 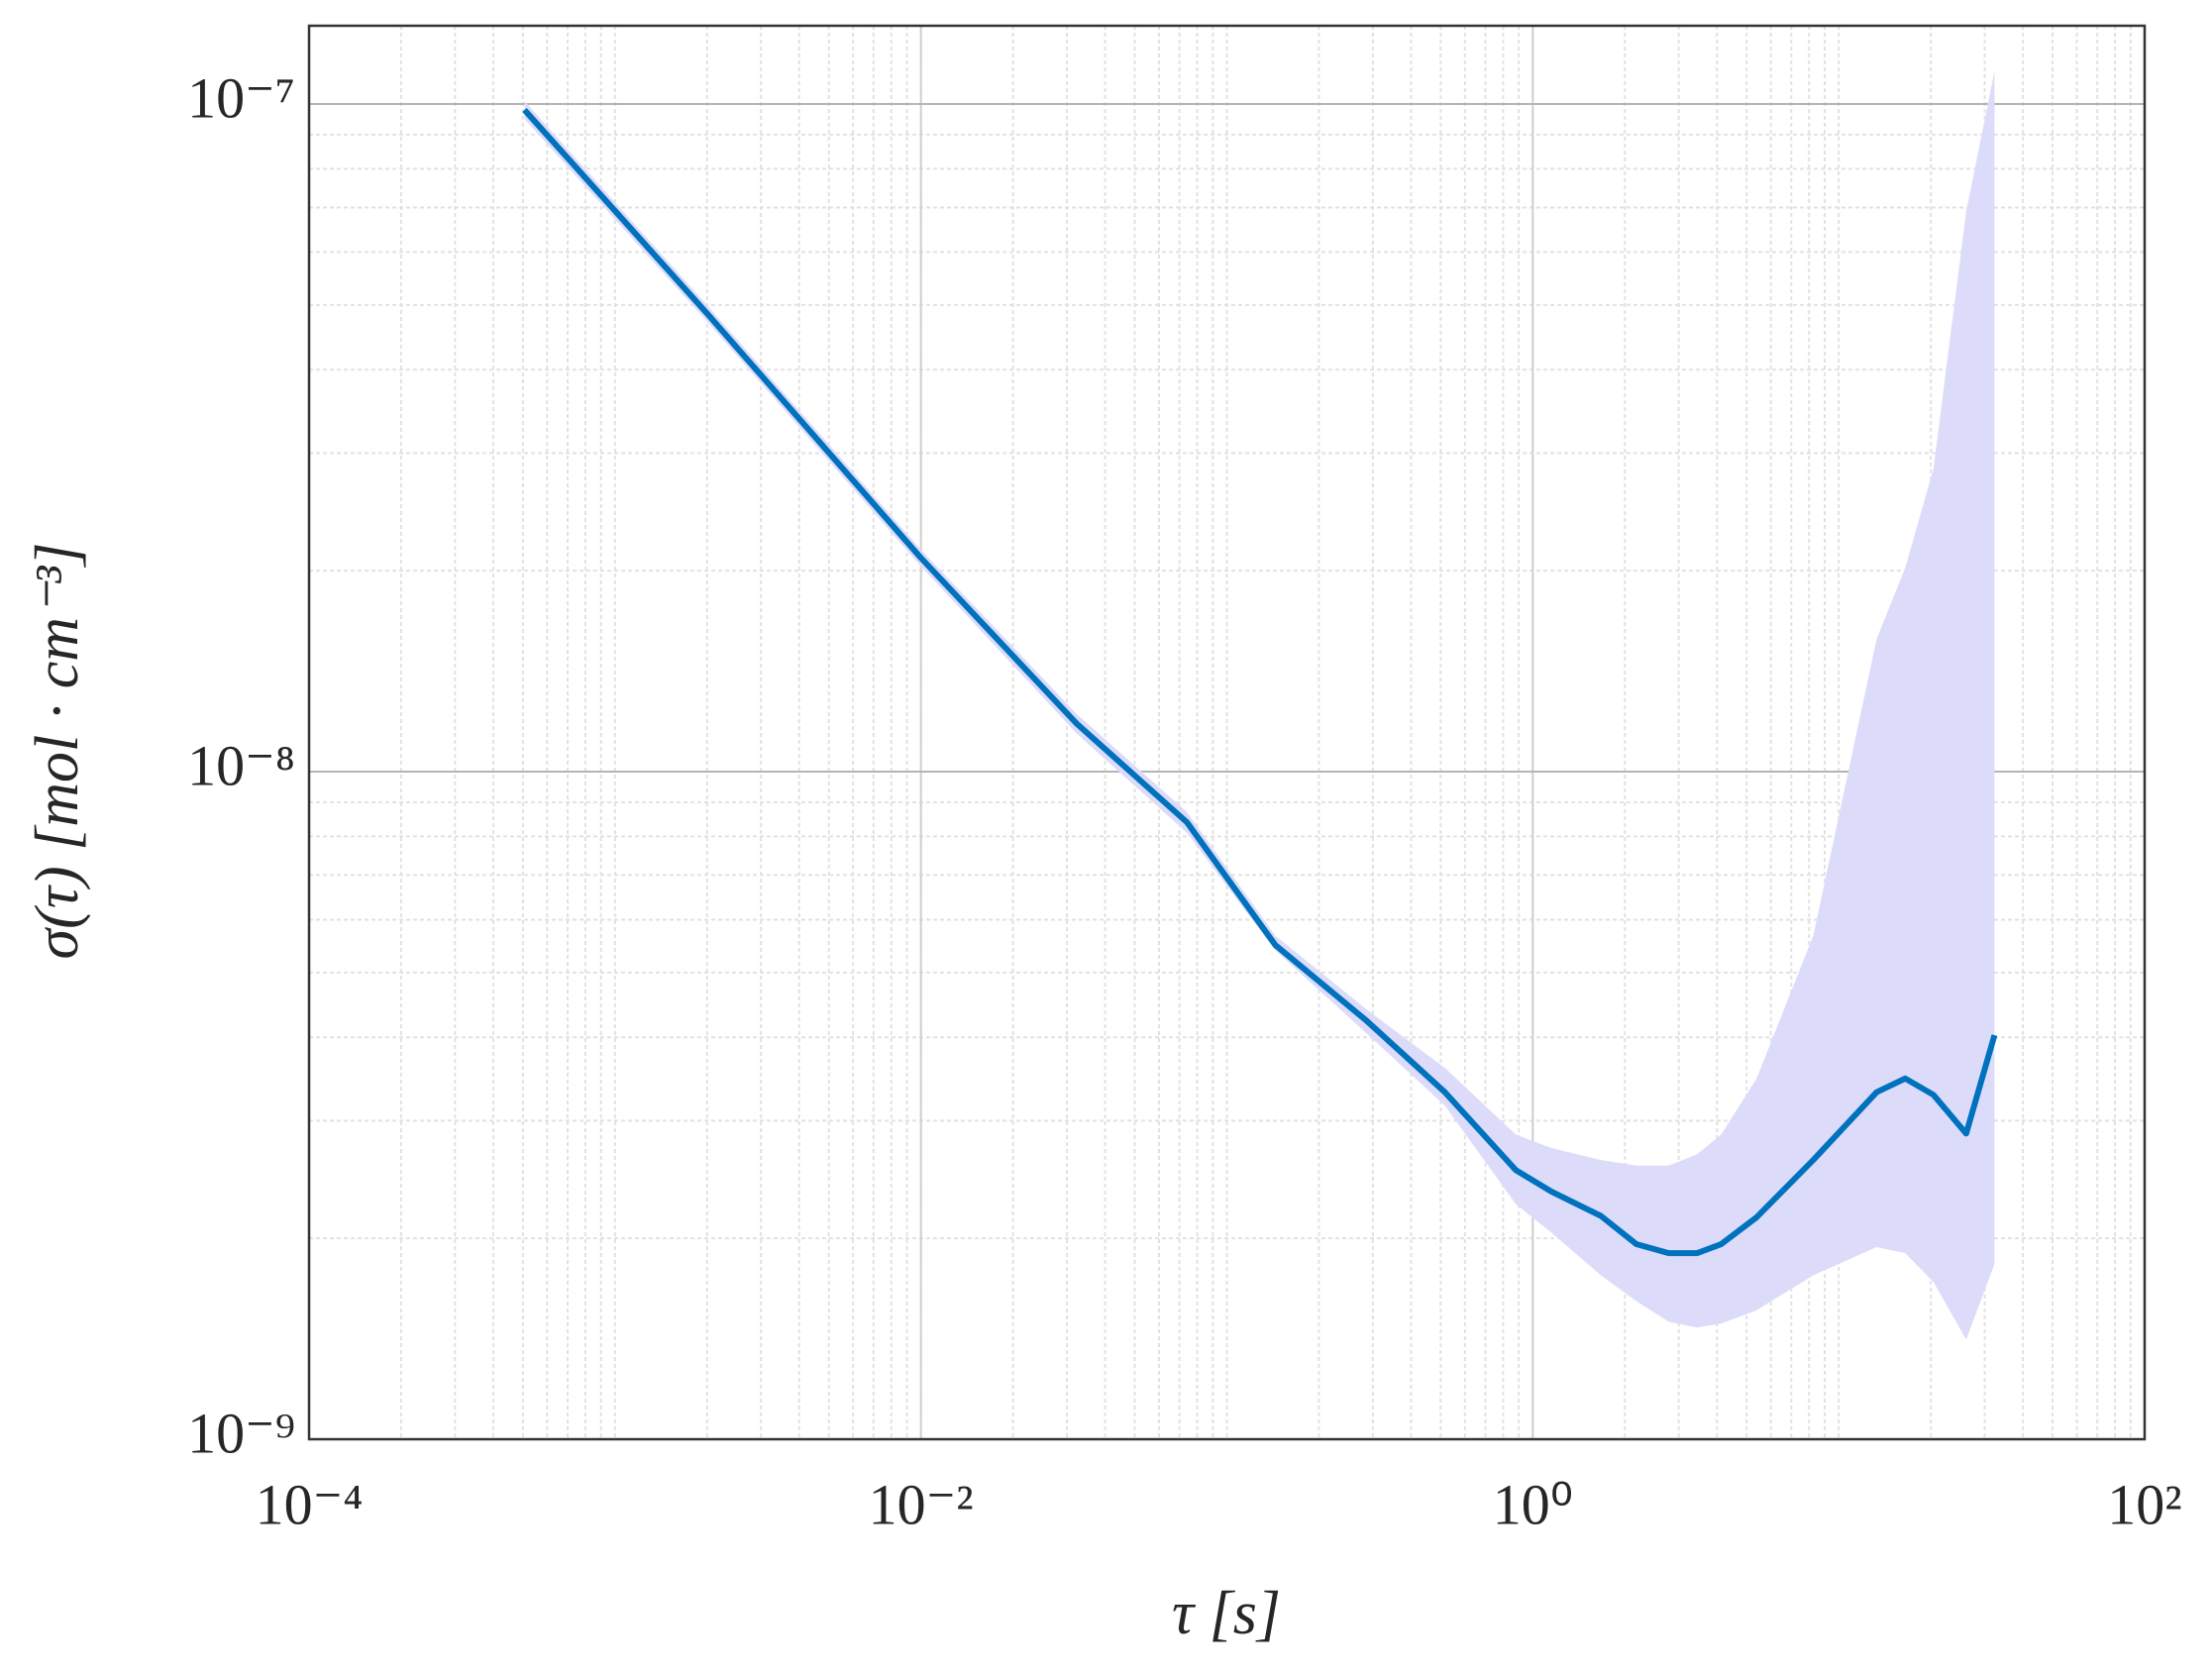 I want to click on x-tick-label: 10², so click(x=2144, y=1504).